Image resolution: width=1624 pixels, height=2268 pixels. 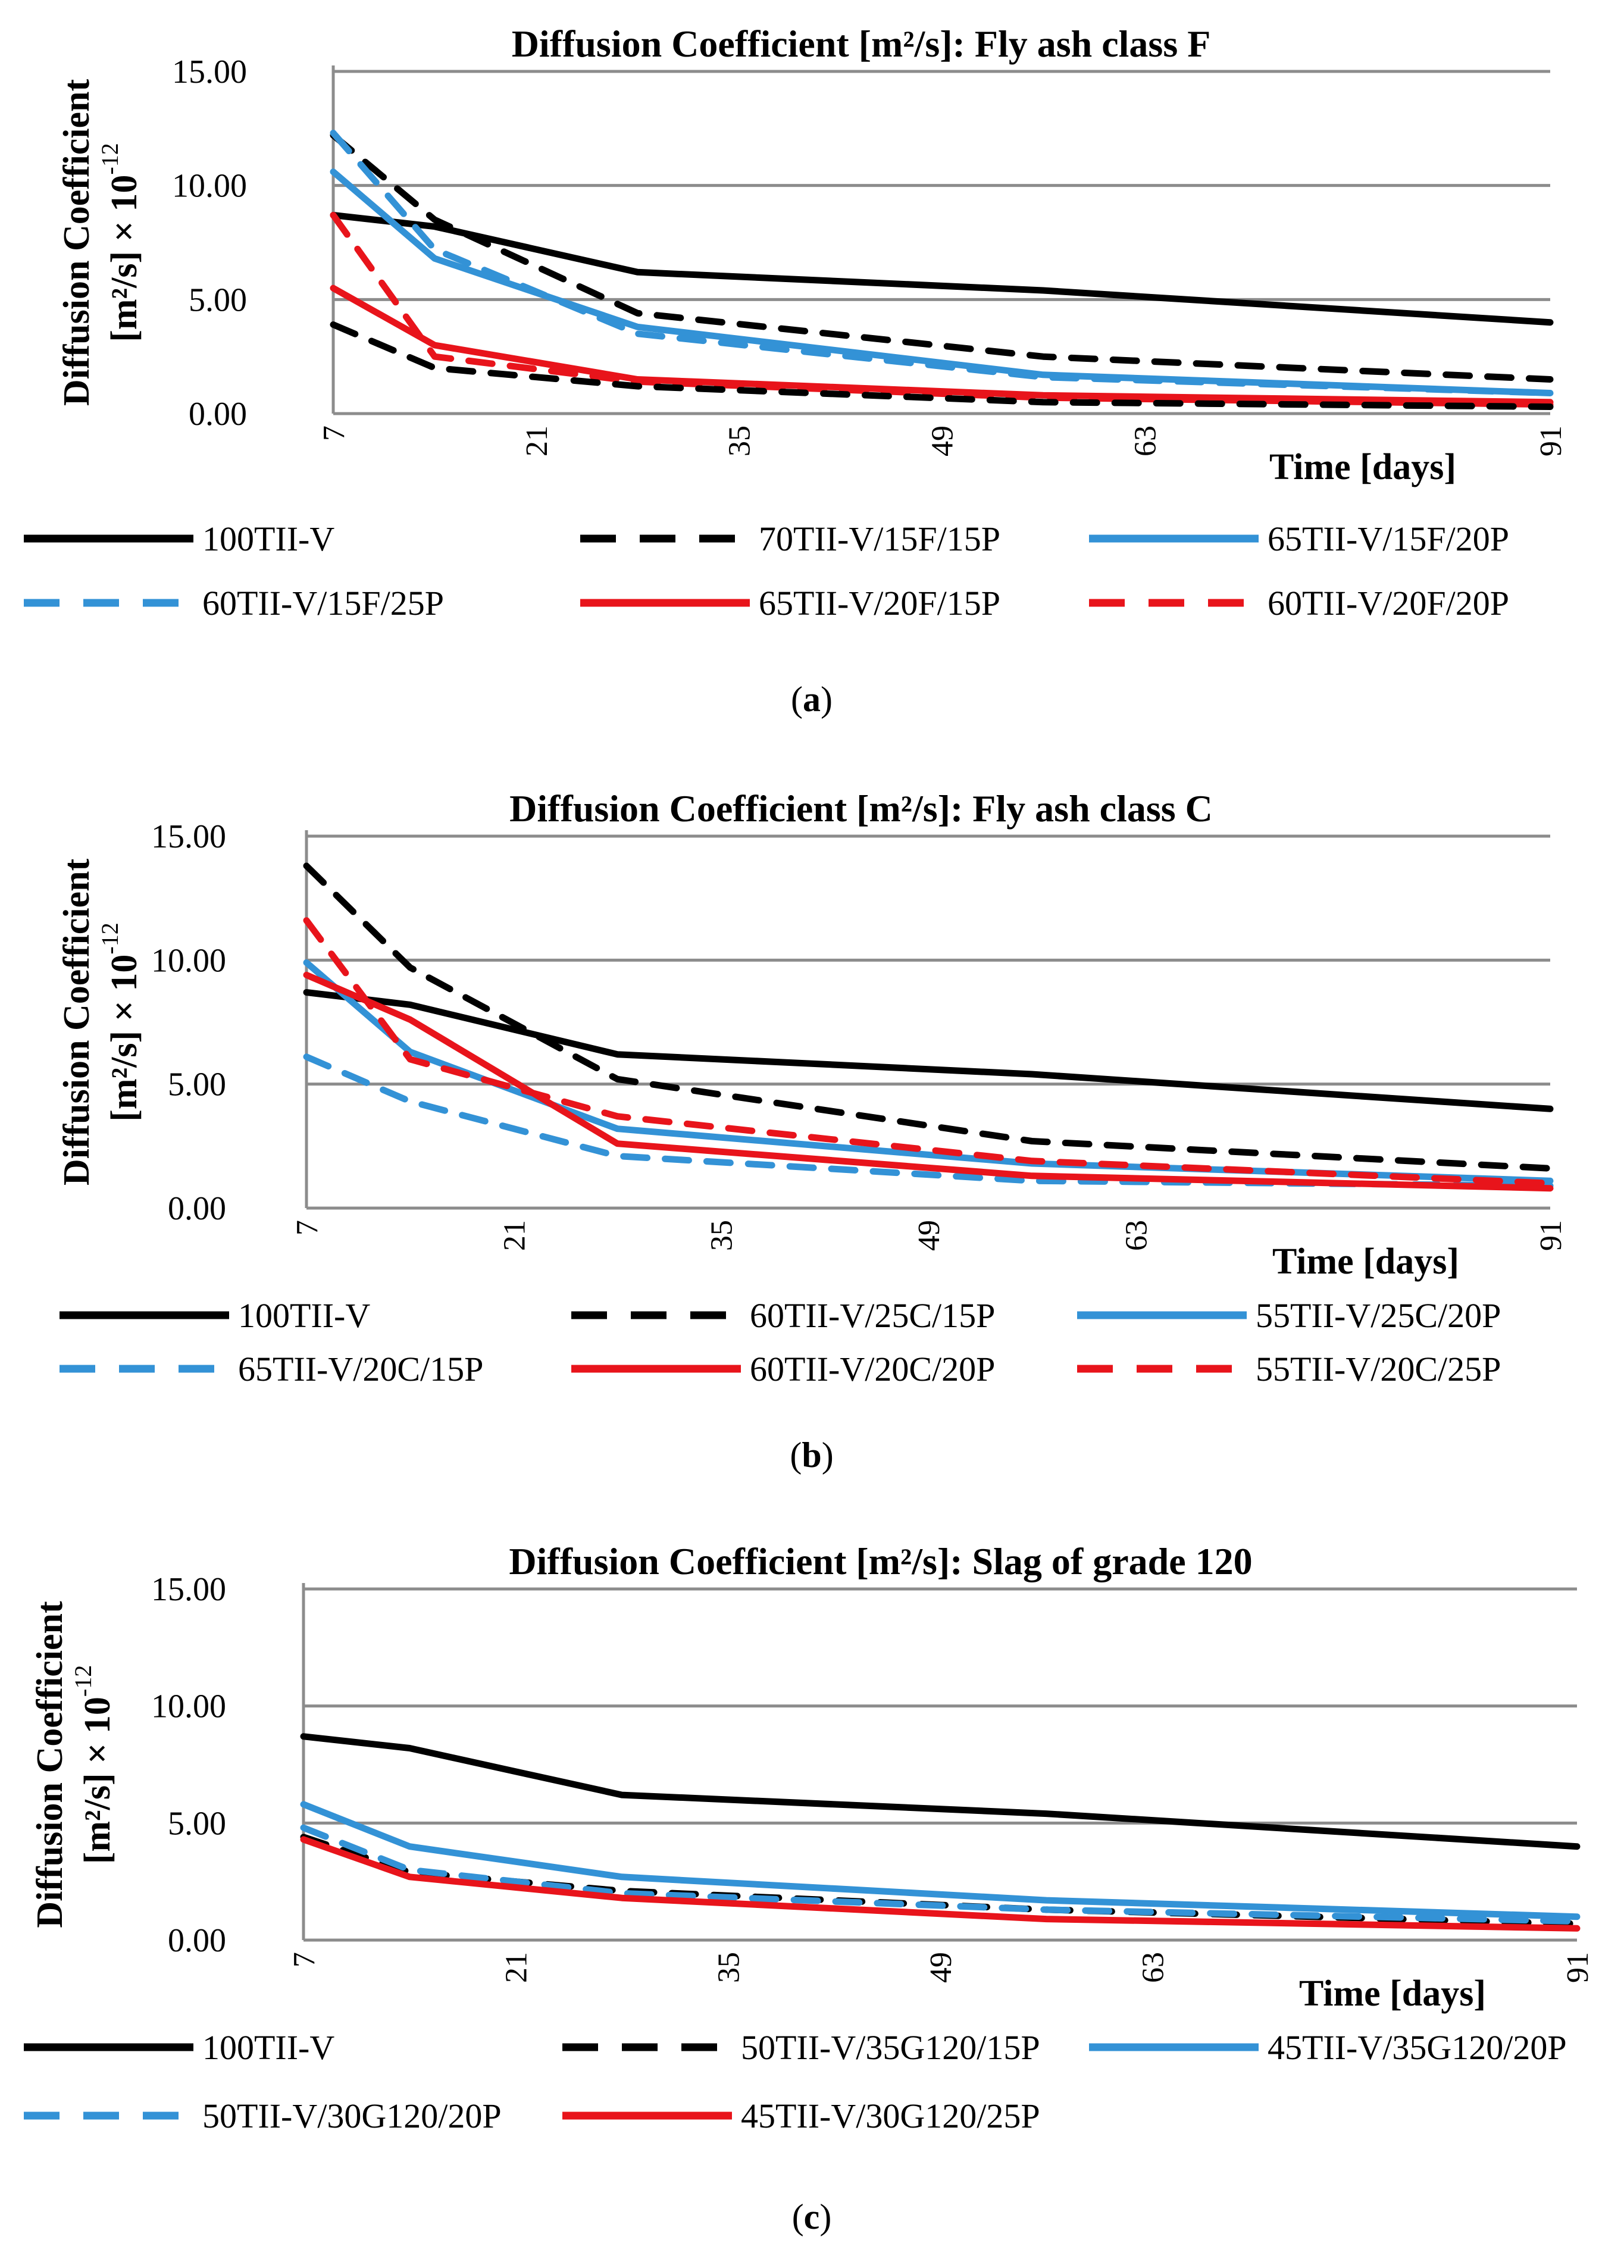 I want to click on panel-caption: (b), so click(x=812, y=1455).